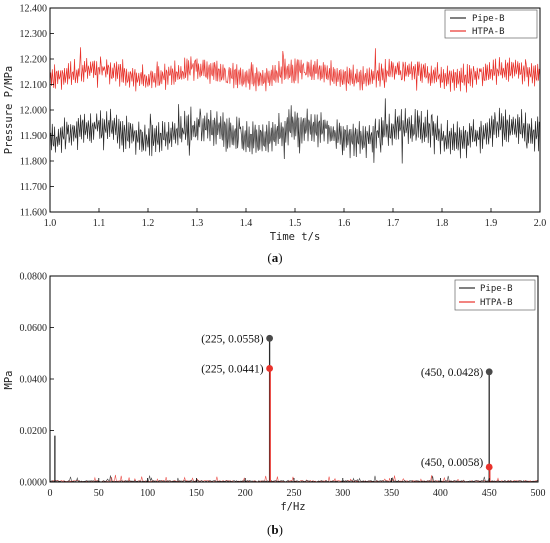 Image resolution: width=550 pixels, height=543 pixels. I want to click on y-tick-label: 11.800, so click(33, 162).